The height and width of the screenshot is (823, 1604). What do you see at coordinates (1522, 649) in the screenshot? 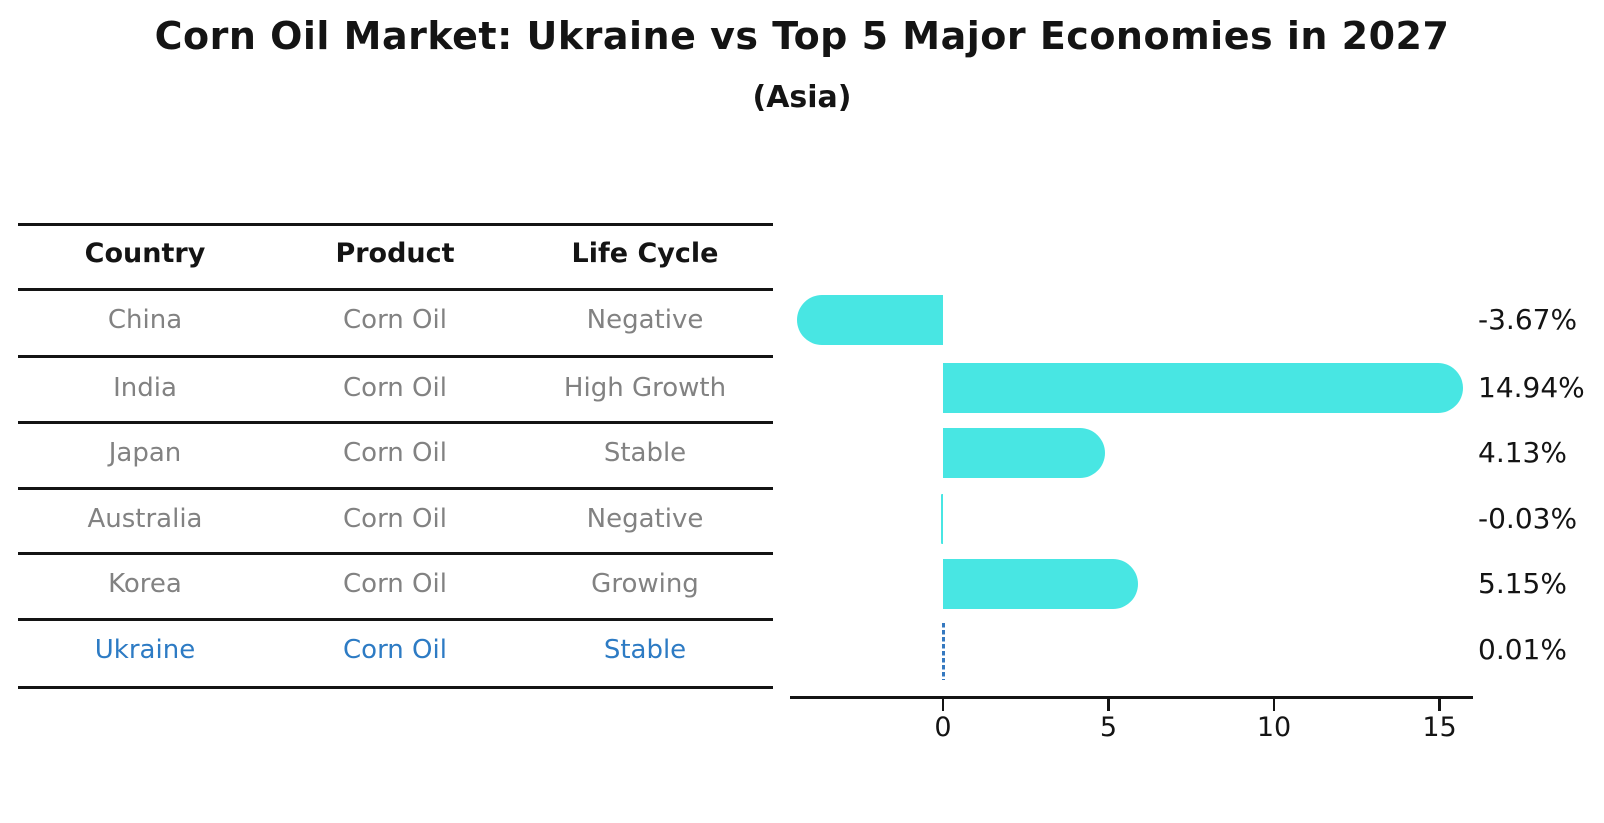
I see `value-label: 0.01%` at bounding box center [1522, 649].